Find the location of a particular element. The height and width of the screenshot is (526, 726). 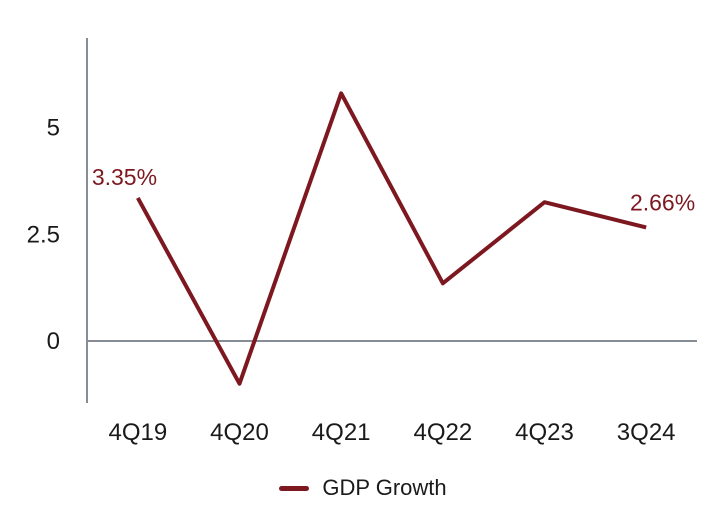

x-axis-label-4q20: 4Q20 is located at coordinates (239, 432).